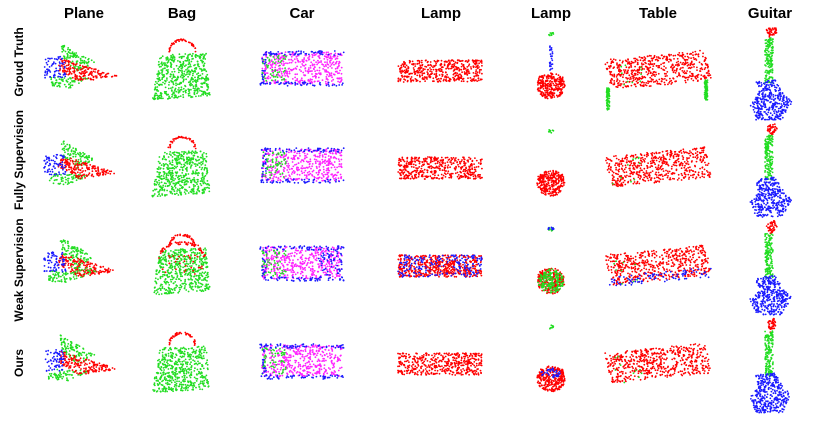 Image resolution: width=814 pixels, height=437 pixels. Describe the element at coordinates (658, 13) in the screenshot. I see `col-header-table: Table` at that location.